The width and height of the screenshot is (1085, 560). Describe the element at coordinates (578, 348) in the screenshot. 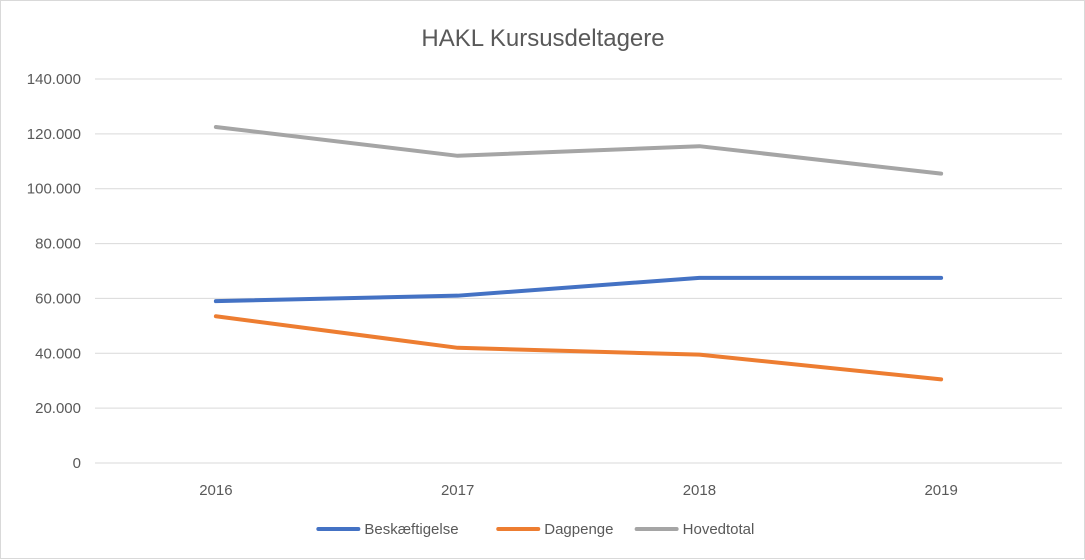

I see `series-line-dagpenge` at that location.